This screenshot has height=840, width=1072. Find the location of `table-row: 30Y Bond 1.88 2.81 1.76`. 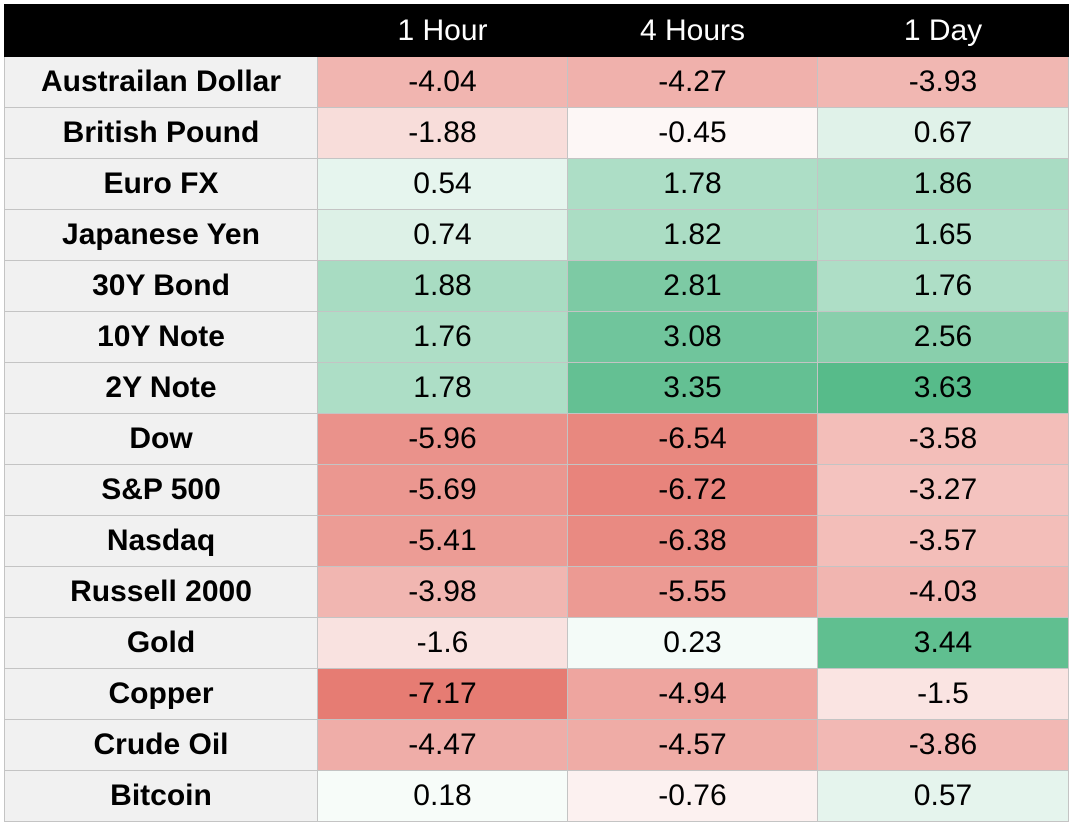

table-row: 30Y Bond 1.88 2.81 1.76 is located at coordinates (536, 286).